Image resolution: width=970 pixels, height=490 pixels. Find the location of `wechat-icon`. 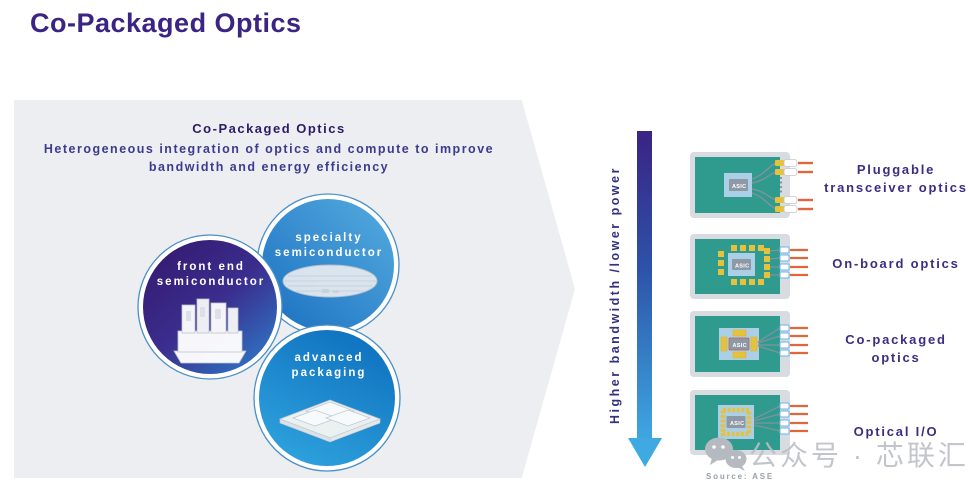

wechat-icon is located at coordinates (726, 454).